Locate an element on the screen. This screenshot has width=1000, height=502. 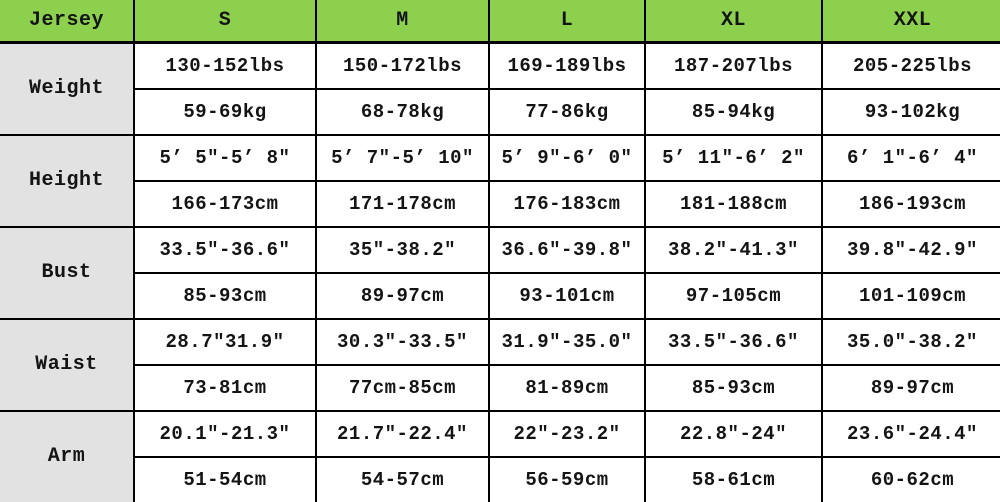
cell-arm-metric-l: 56-59cm is located at coordinates (567, 478).